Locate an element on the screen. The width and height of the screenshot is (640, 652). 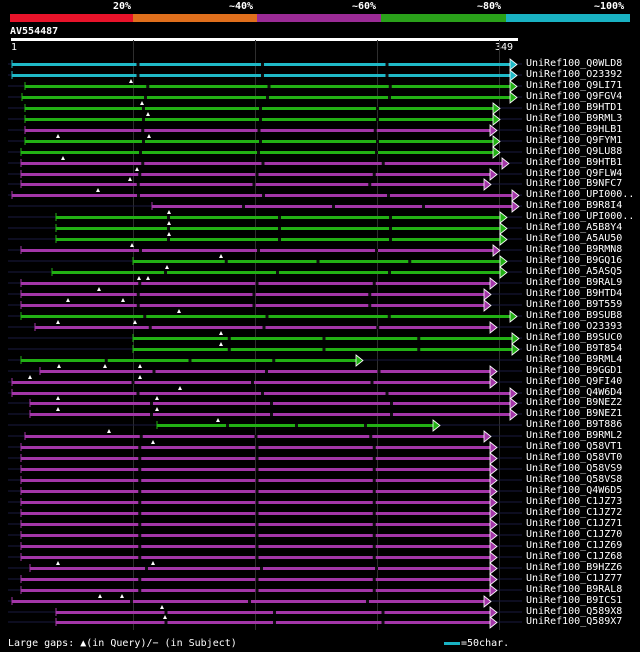
hit-label: UniRef100_B9RML2 is located at coordinates (574, 435).